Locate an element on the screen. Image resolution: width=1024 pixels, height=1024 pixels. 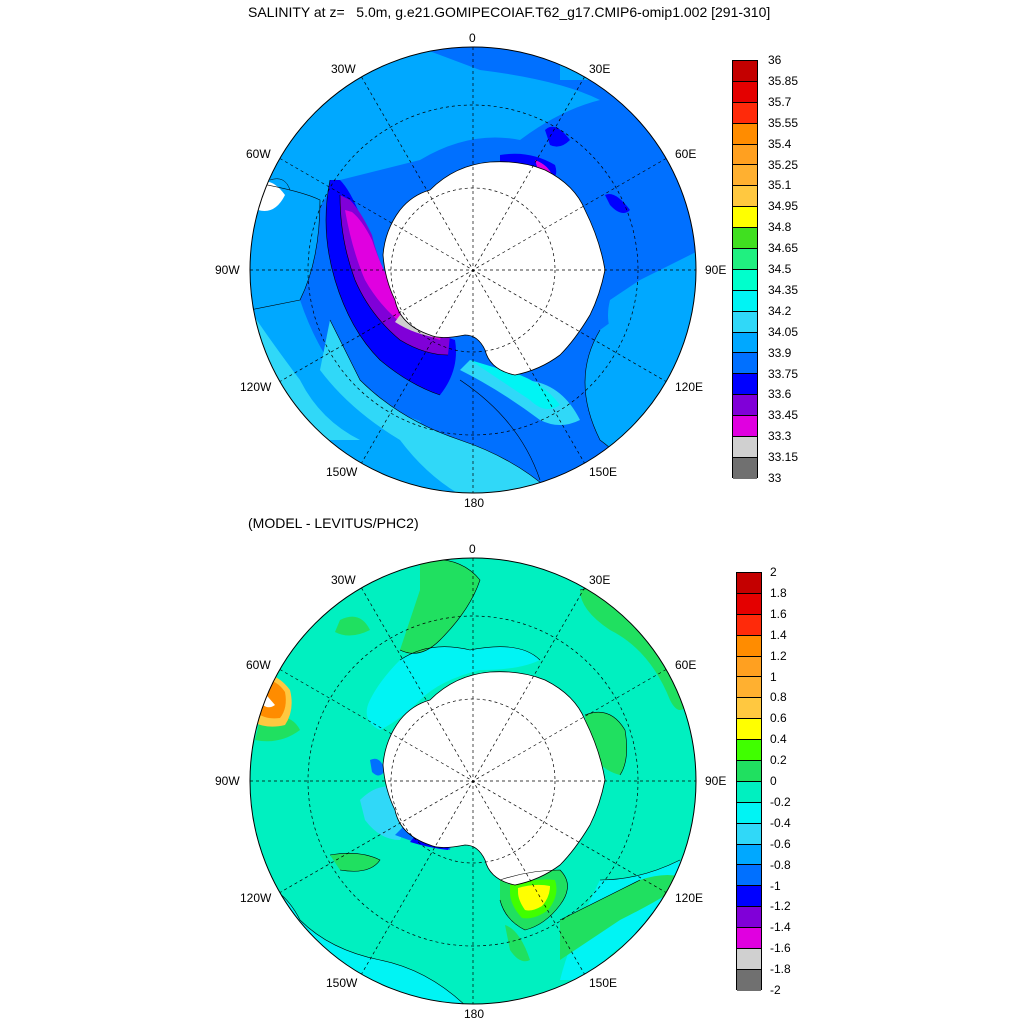
bottom-colorbar-label: -1.4 is located at coordinates (780, 927).